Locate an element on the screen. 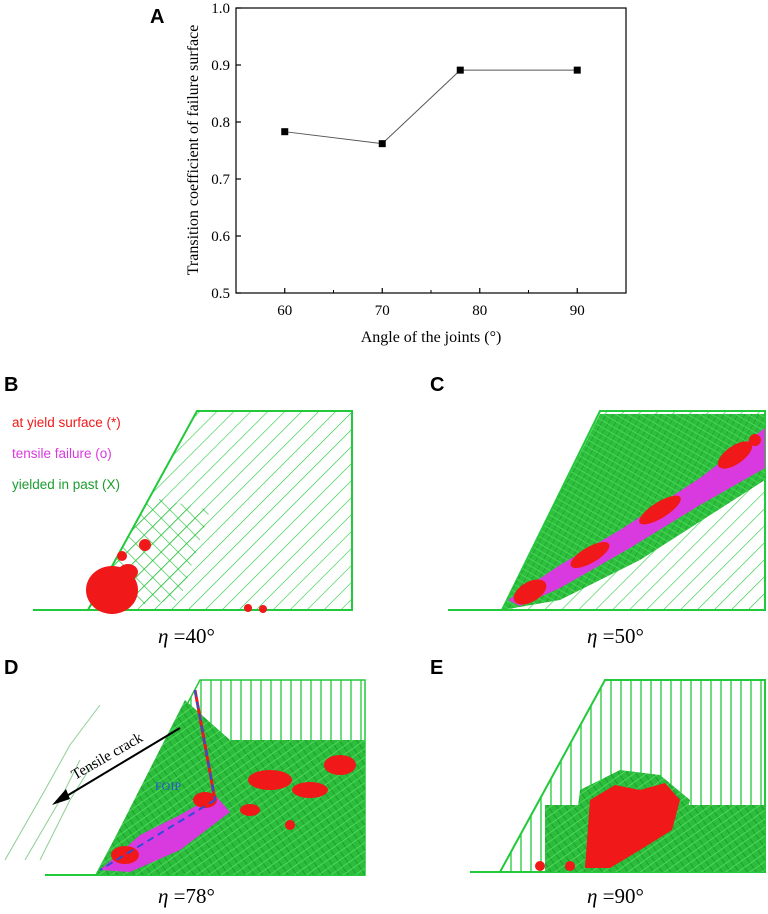 The width and height of the screenshot is (768, 914). eta-symbol-b: η is located at coordinates (163, 636).